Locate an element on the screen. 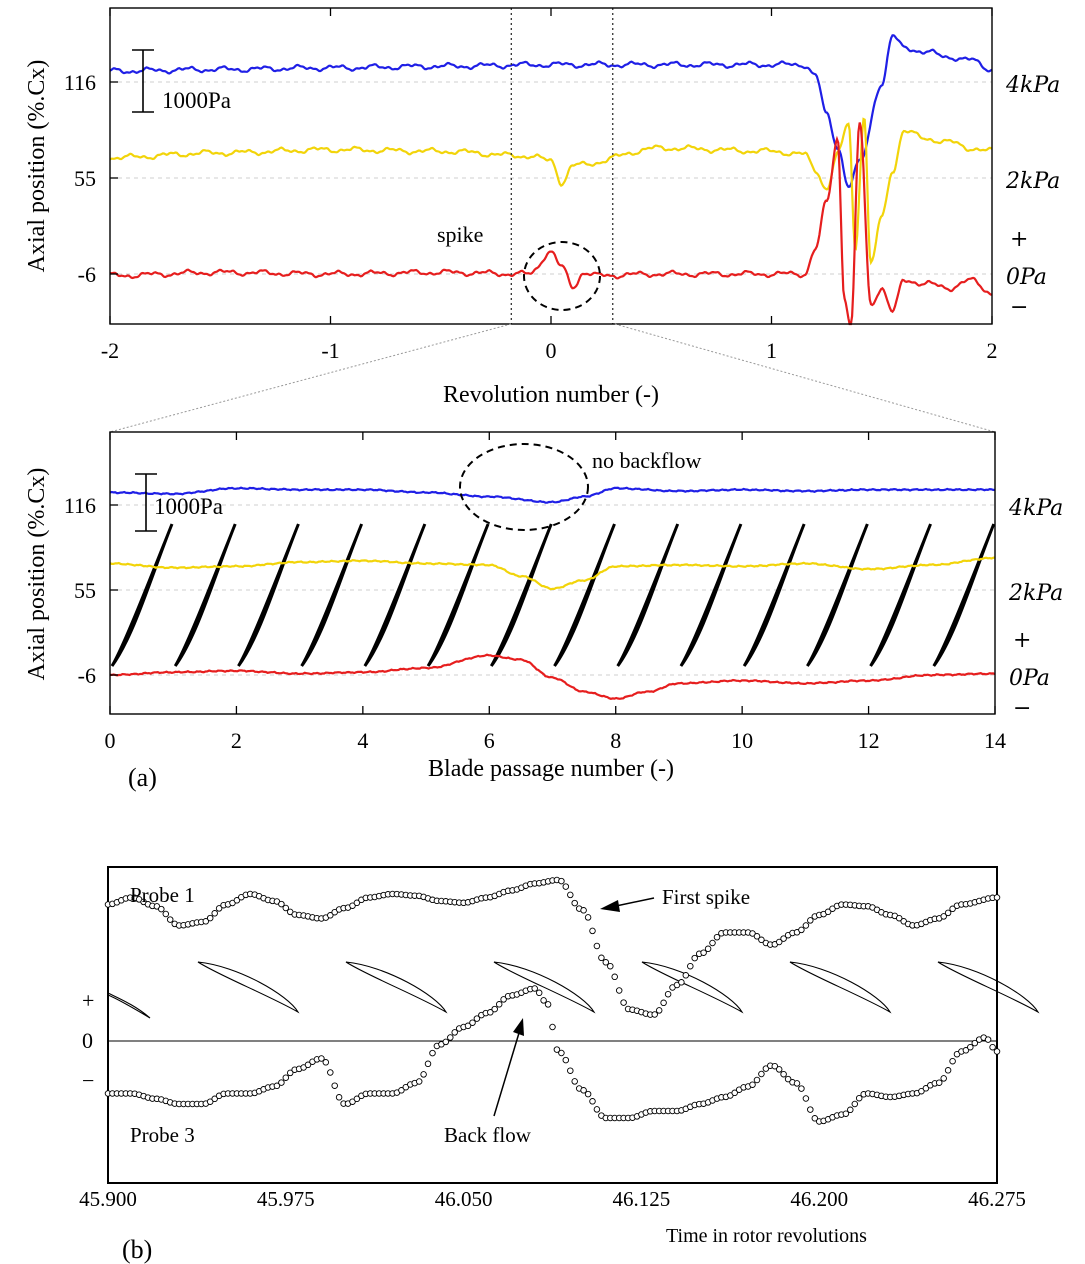 The image size is (1085, 1264). panel-b-y-label-zero: 0 is located at coordinates (87, 1040).